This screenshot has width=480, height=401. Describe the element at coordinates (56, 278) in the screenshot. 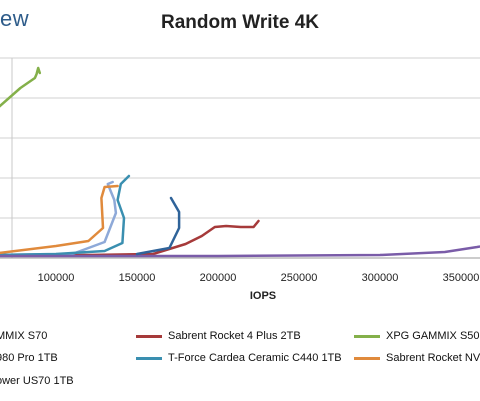

I see `x-tick-label-0: 100000` at that location.